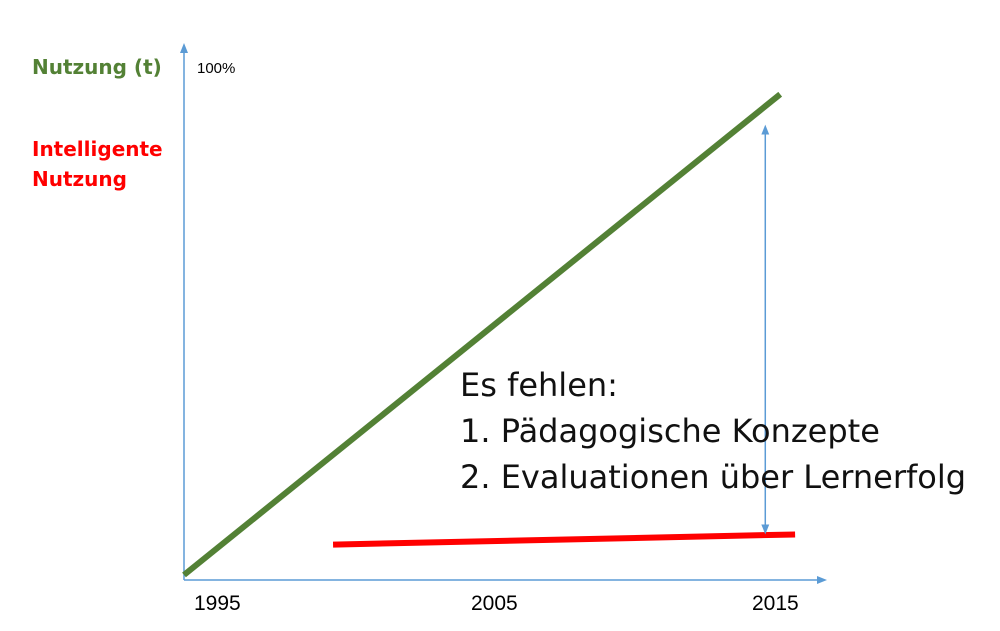 The height and width of the screenshot is (631, 1000). I want to click on x-tick-2005: 2005, so click(494, 603).